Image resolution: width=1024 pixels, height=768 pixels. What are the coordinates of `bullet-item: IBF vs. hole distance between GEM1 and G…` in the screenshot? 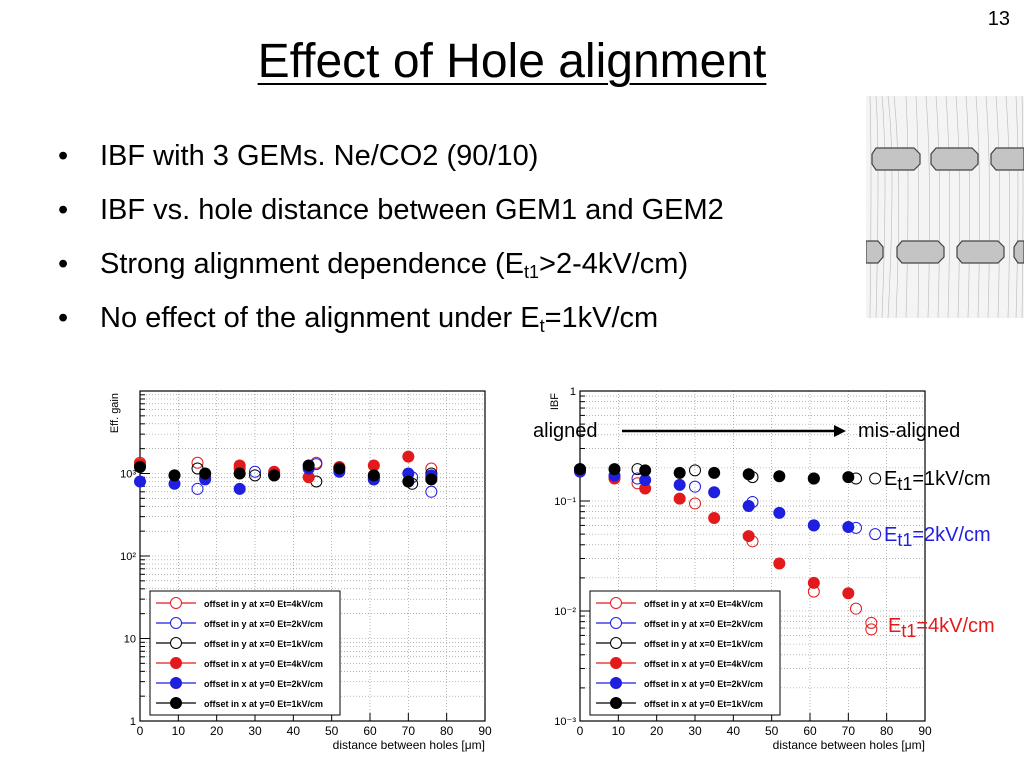 It's located at (391, 210).